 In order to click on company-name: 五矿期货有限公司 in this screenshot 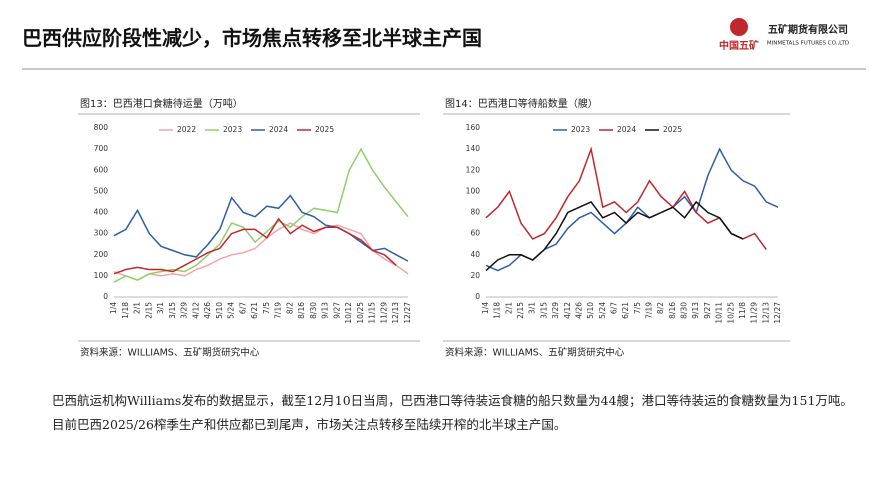, I will do `click(808, 29)`.